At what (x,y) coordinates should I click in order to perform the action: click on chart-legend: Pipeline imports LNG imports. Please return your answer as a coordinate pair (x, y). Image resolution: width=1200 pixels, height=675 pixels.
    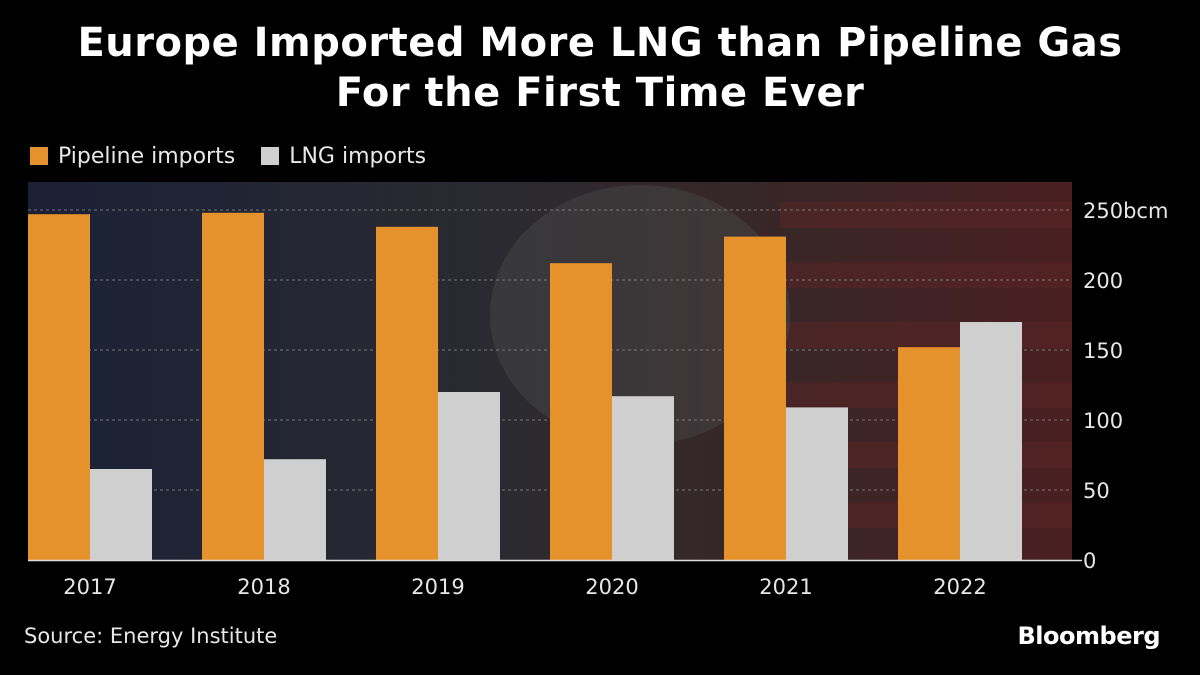
    Looking at the image, I should click on (241, 156).